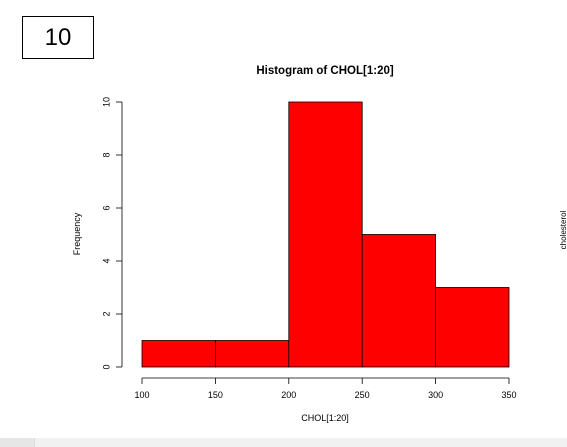  I want to click on bottom-scroll-strip, so click(283, 442).